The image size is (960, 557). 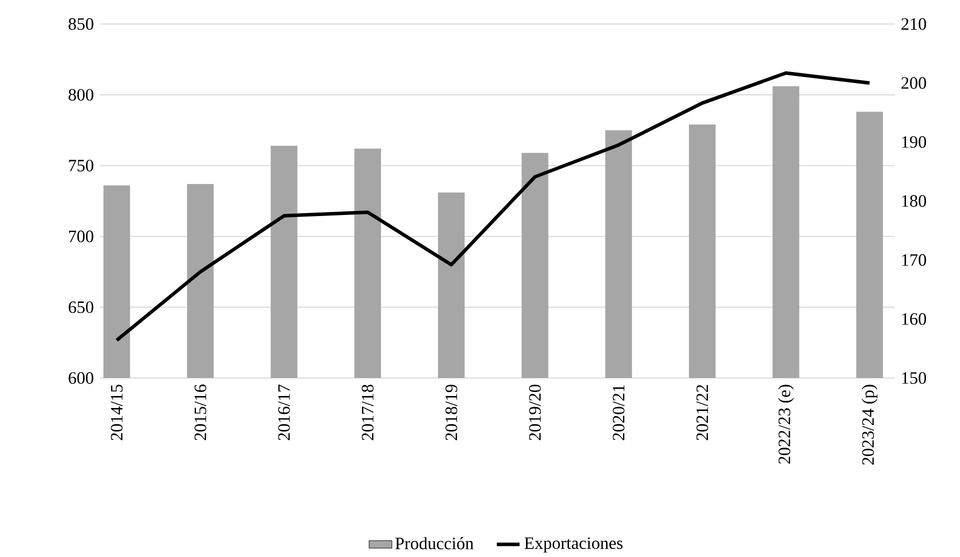 I want to click on legend-label: Producción, so click(x=434, y=543).